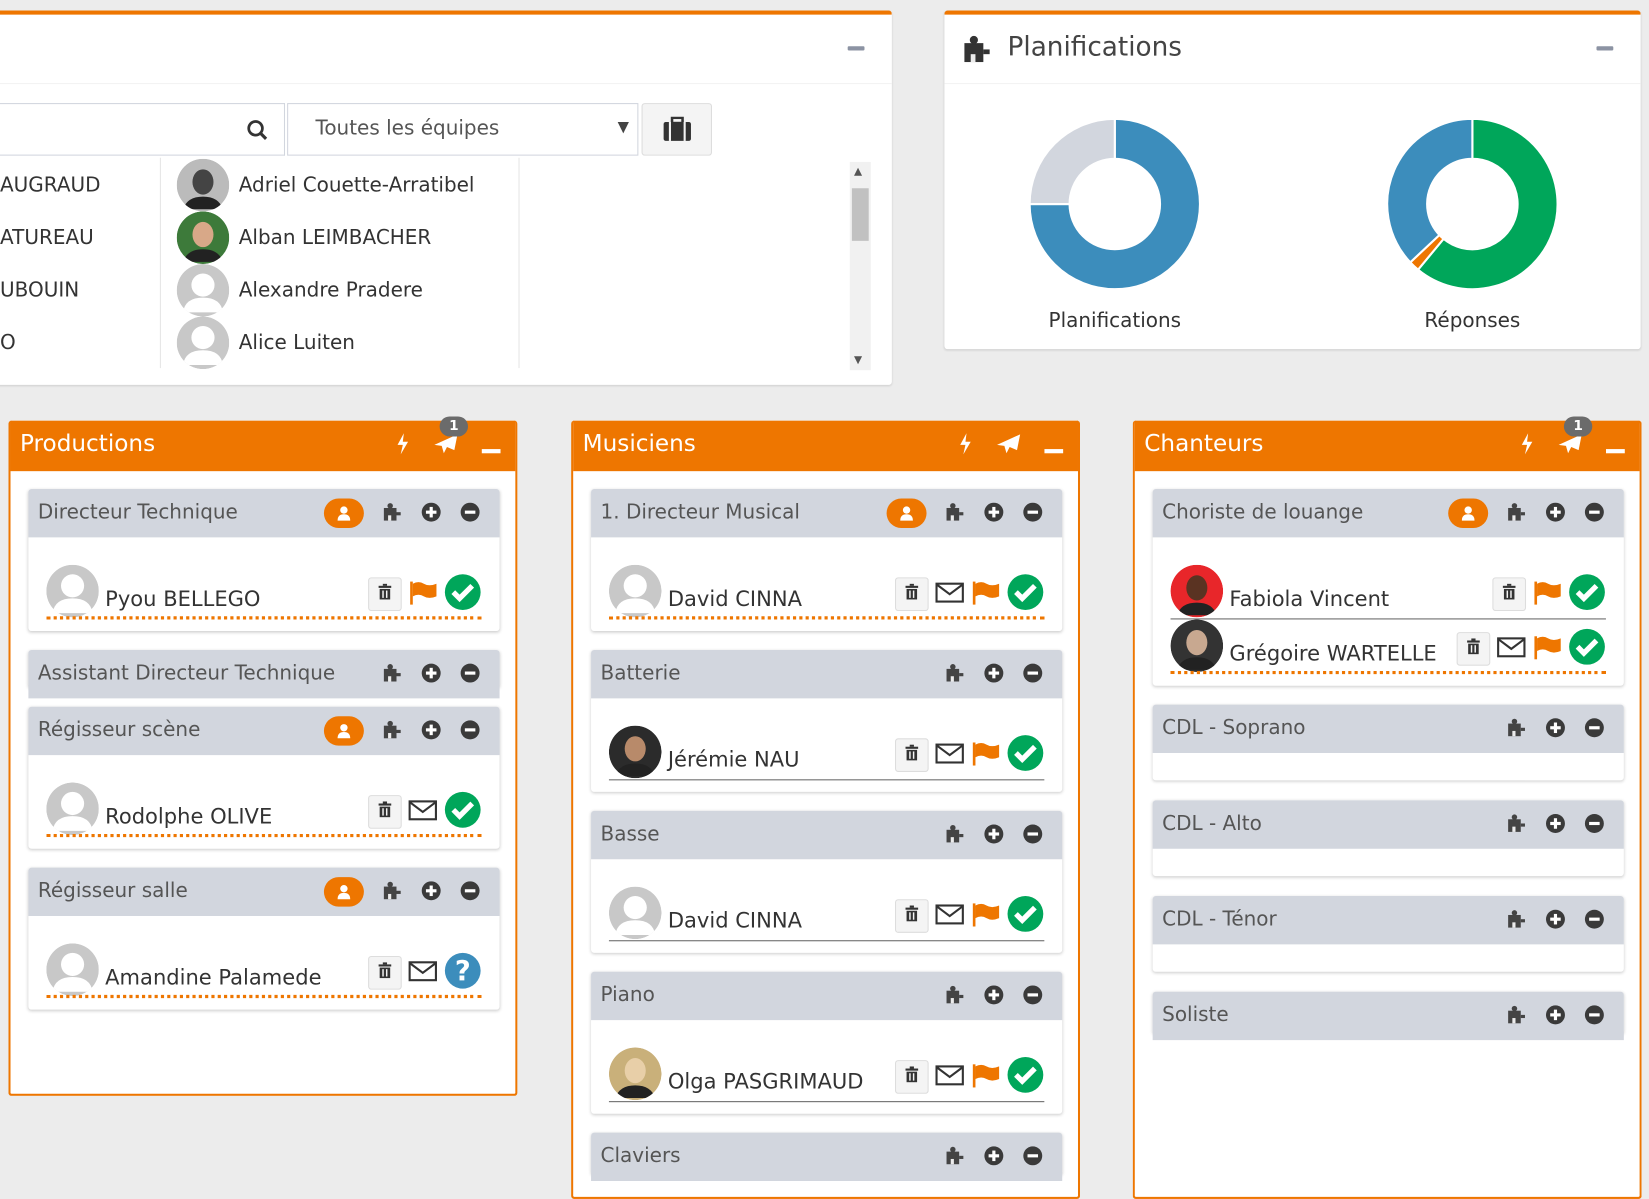  I want to click on scrollbar-thumb, so click(860, 214).